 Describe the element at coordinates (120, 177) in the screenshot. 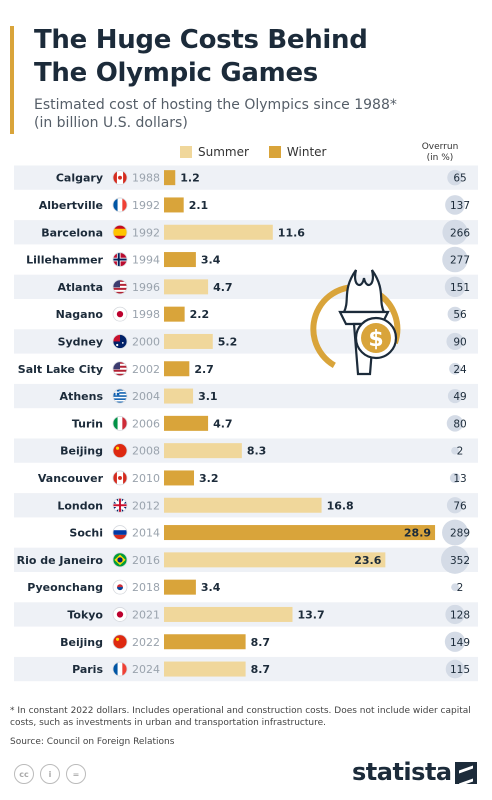

I see `flag-leaf` at that location.